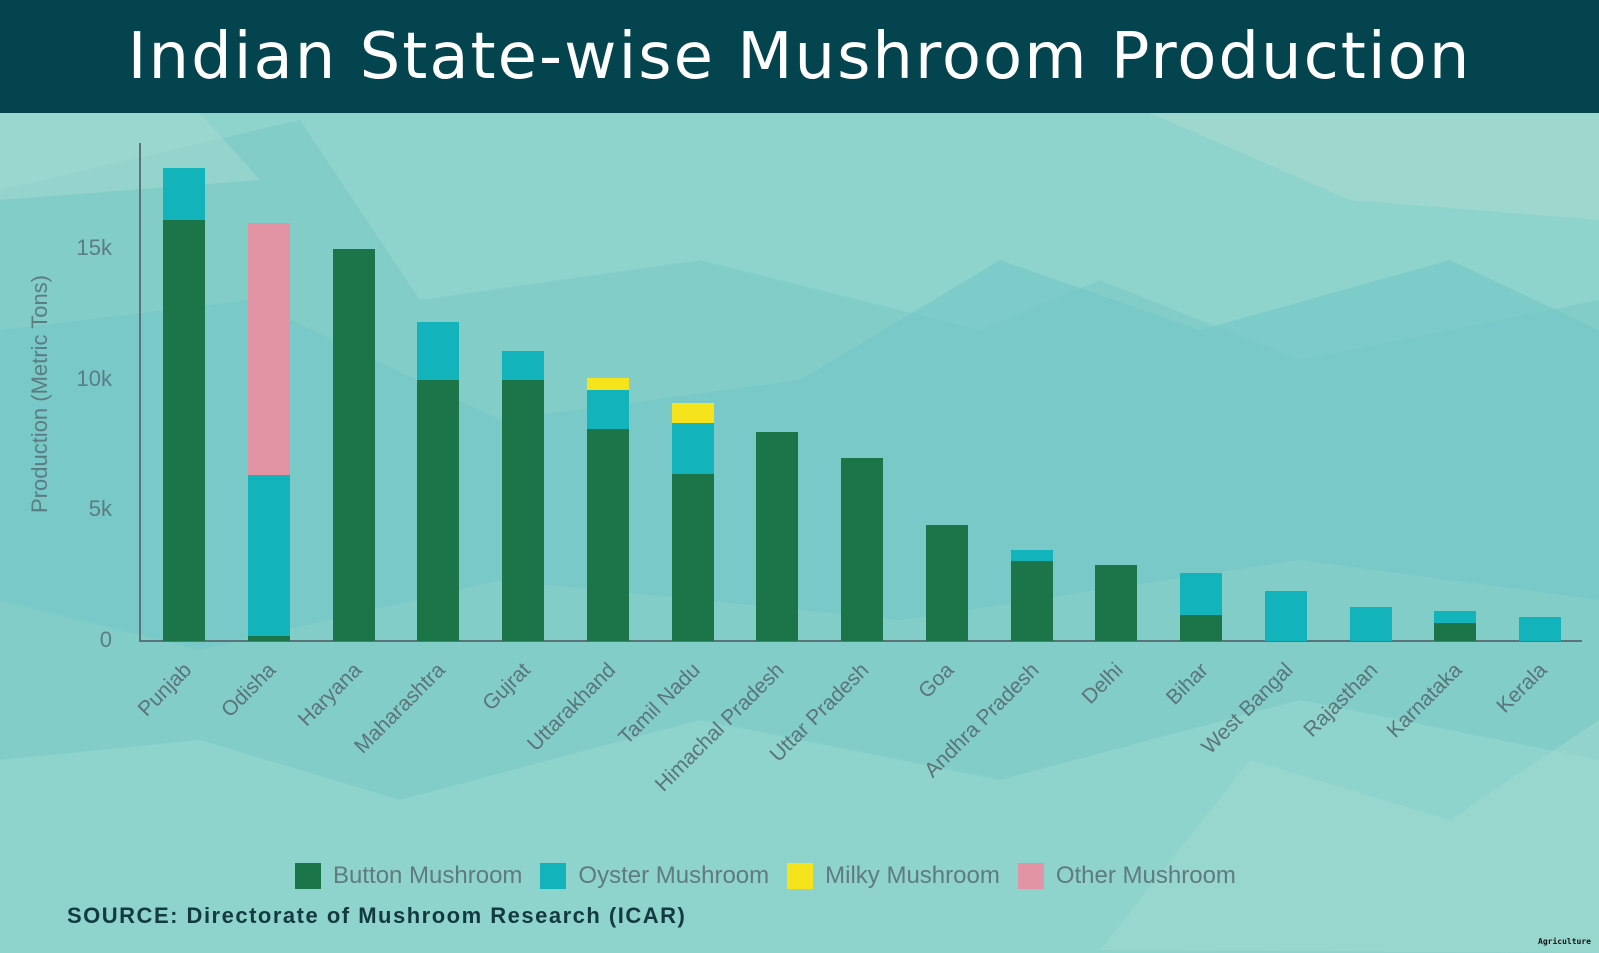 Image resolution: width=1599 pixels, height=953 pixels. Describe the element at coordinates (94, 247) in the screenshot. I see `y-tick-label: 15k` at that location.